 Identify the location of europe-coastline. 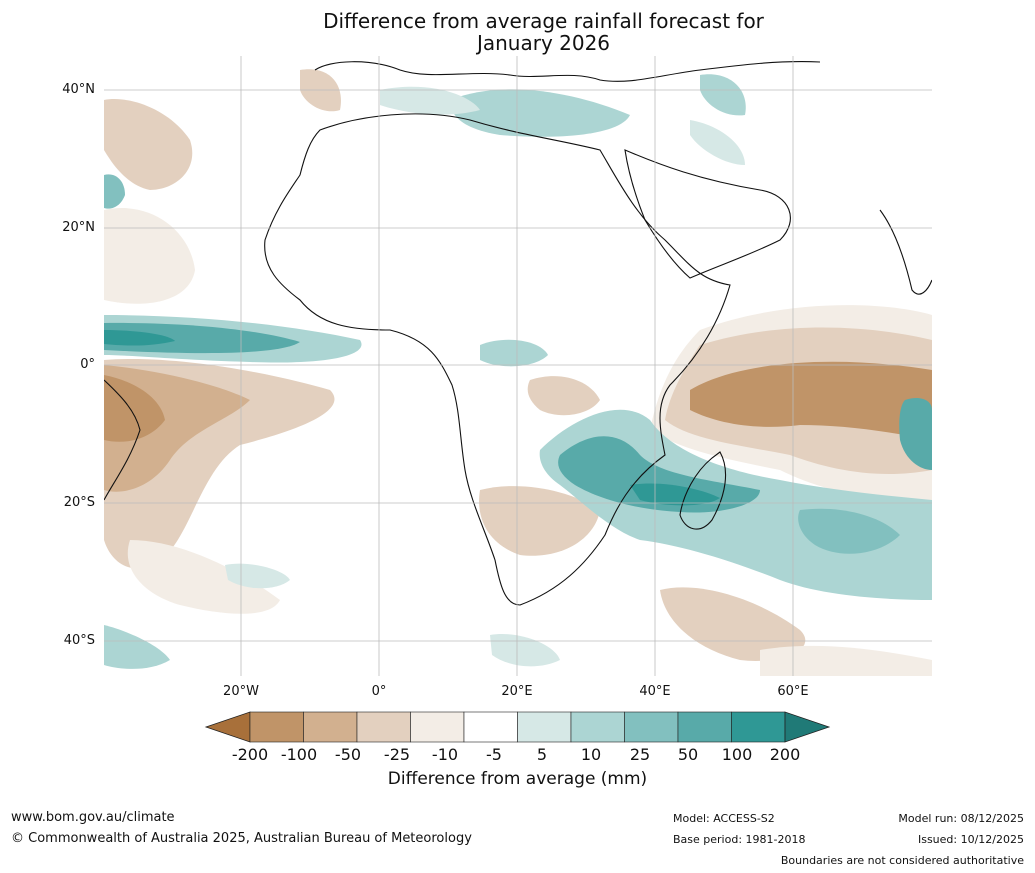
(567, 71).